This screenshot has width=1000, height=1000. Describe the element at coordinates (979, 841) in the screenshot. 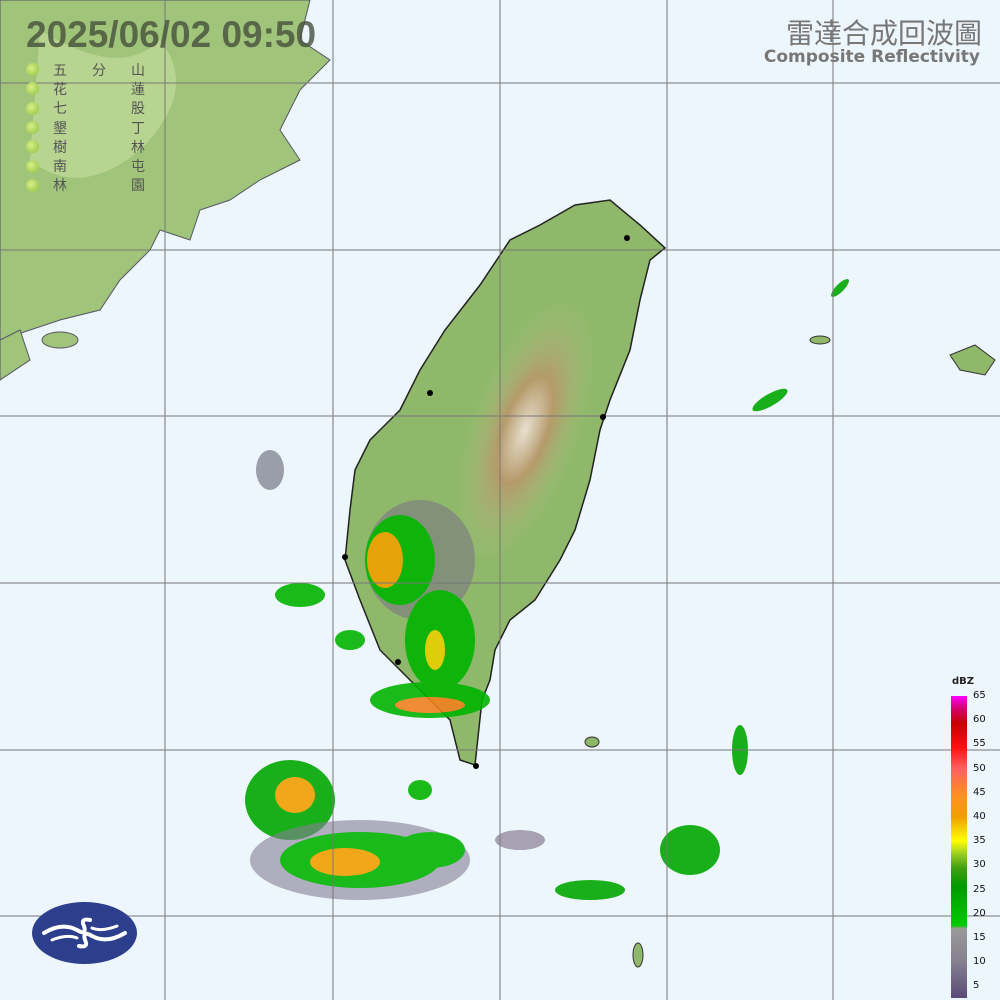

I see `legend-tick: 35` at that location.